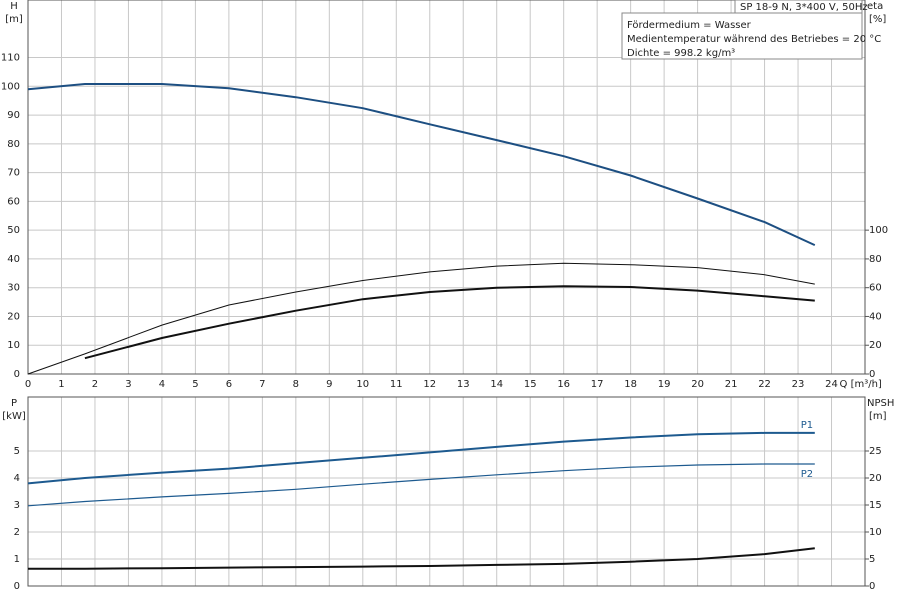 This screenshot has height=600, width=900. I want to click on x-tick-label: 4, so click(162, 384).